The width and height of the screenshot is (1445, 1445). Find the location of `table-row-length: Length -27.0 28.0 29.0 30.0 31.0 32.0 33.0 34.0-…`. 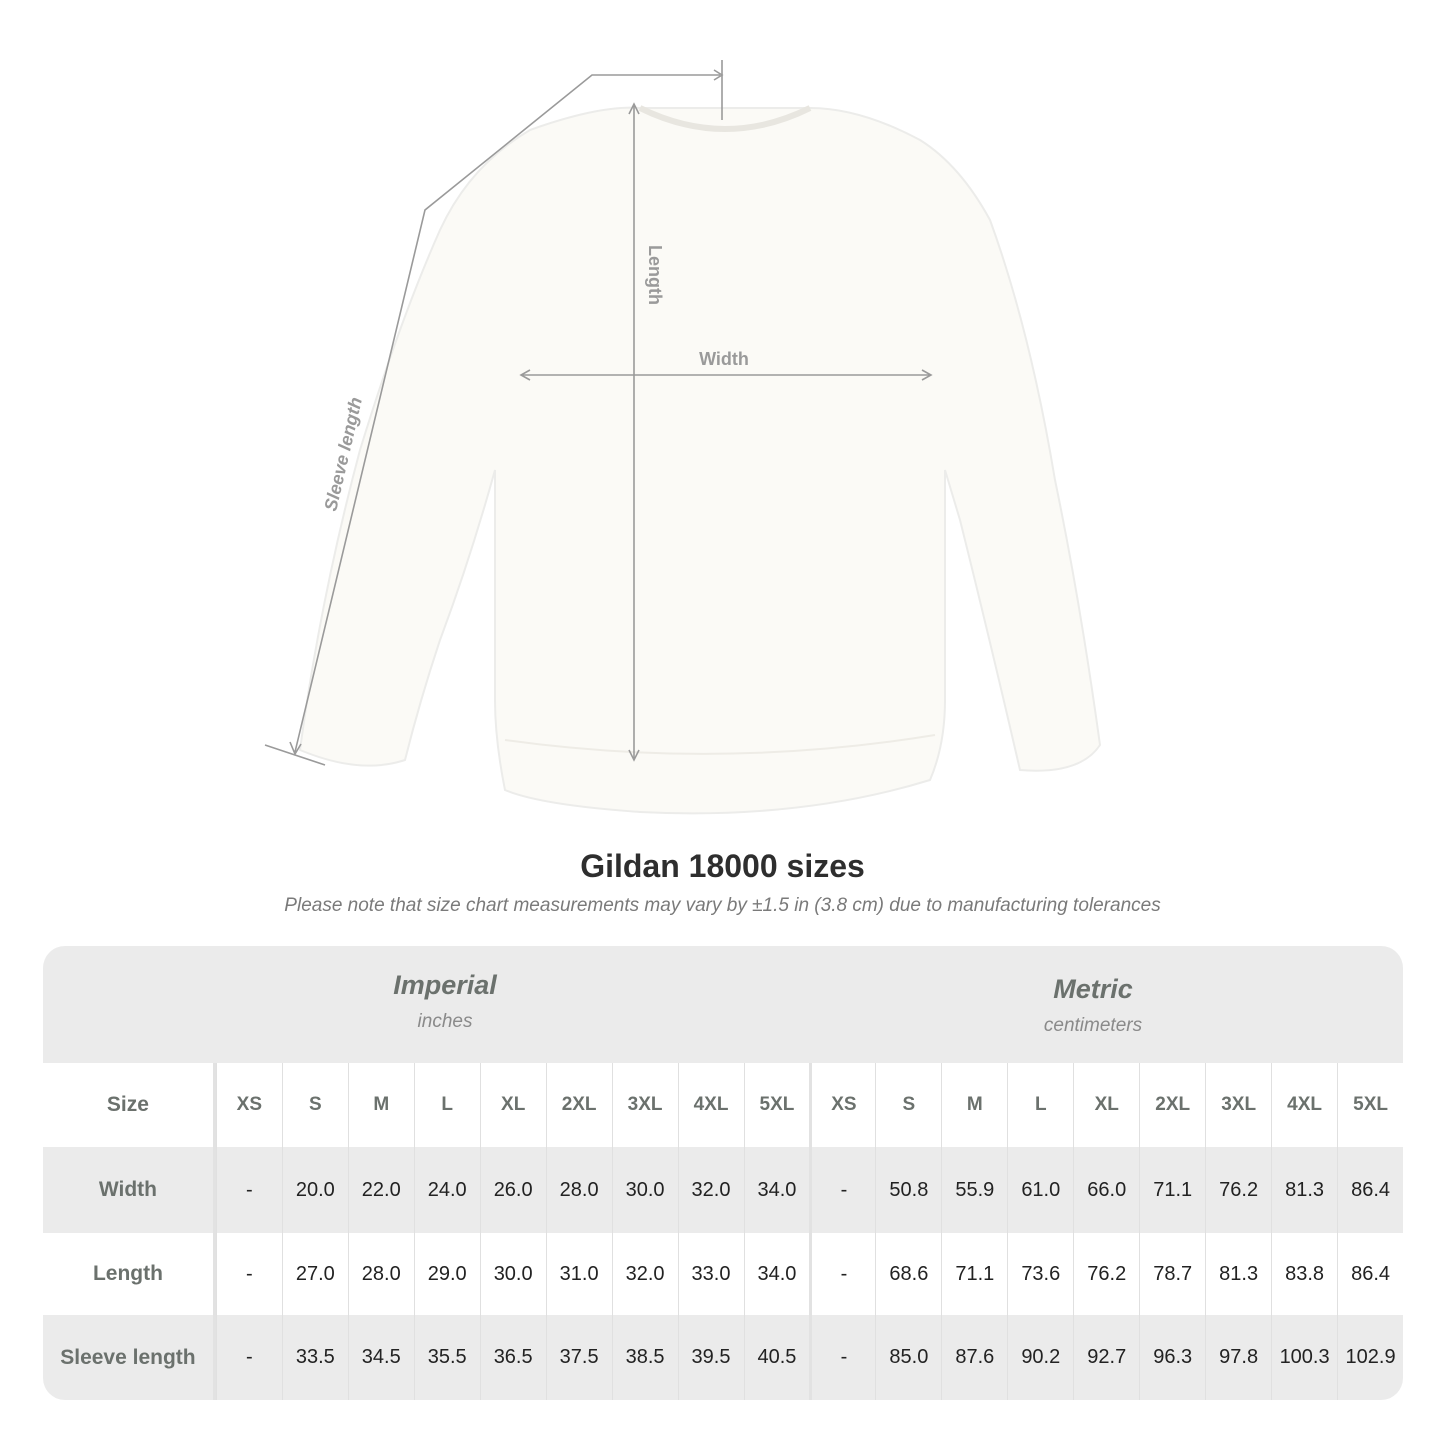

table-row-length: Length -27.0 28.0 29.0 30.0 31.0 32.0 33.0 34.0-… is located at coordinates (723, 1274).